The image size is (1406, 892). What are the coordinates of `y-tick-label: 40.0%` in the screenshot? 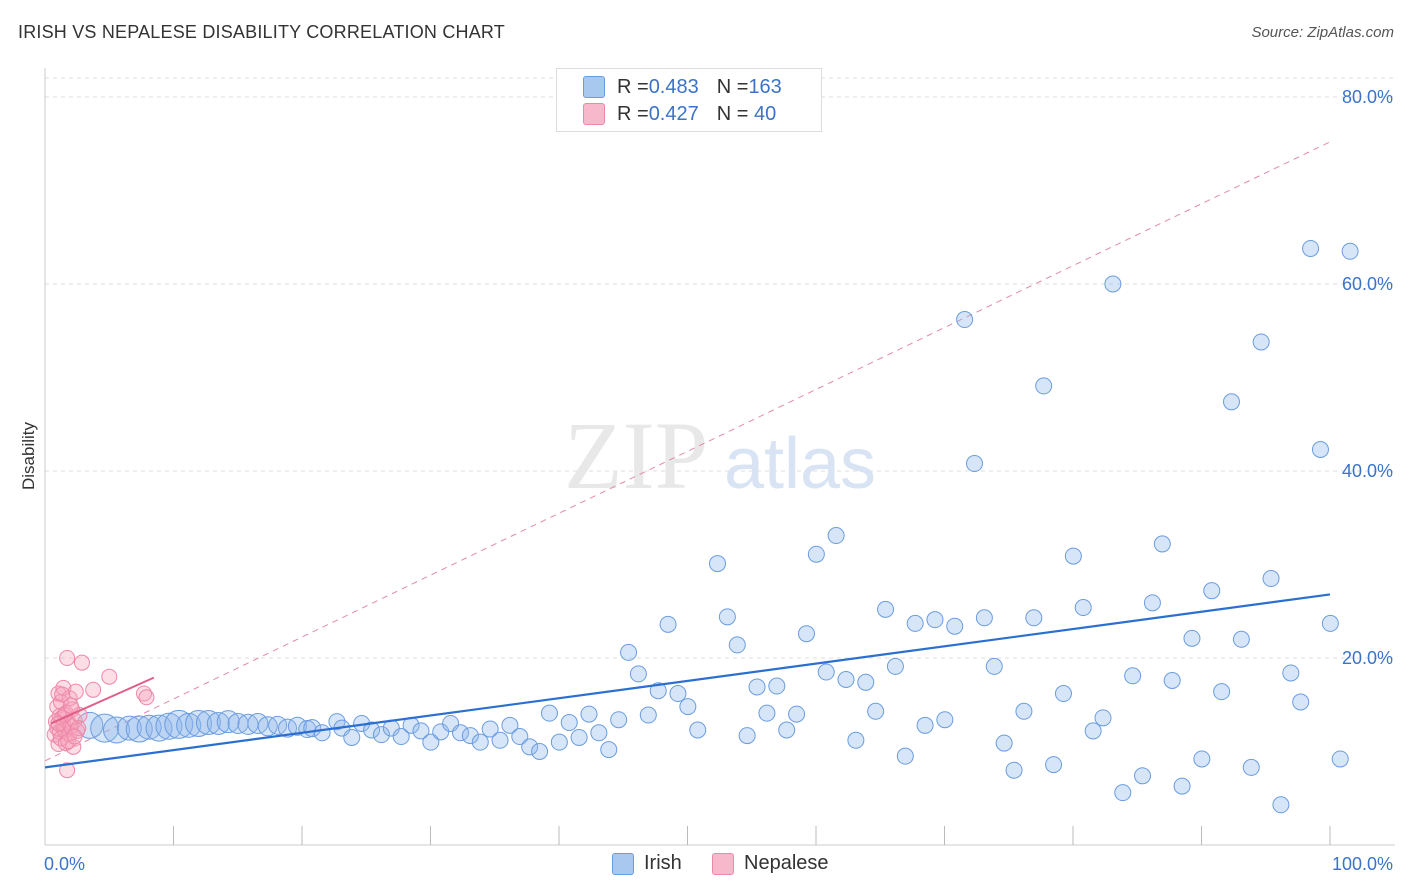 It's located at (1367, 471).